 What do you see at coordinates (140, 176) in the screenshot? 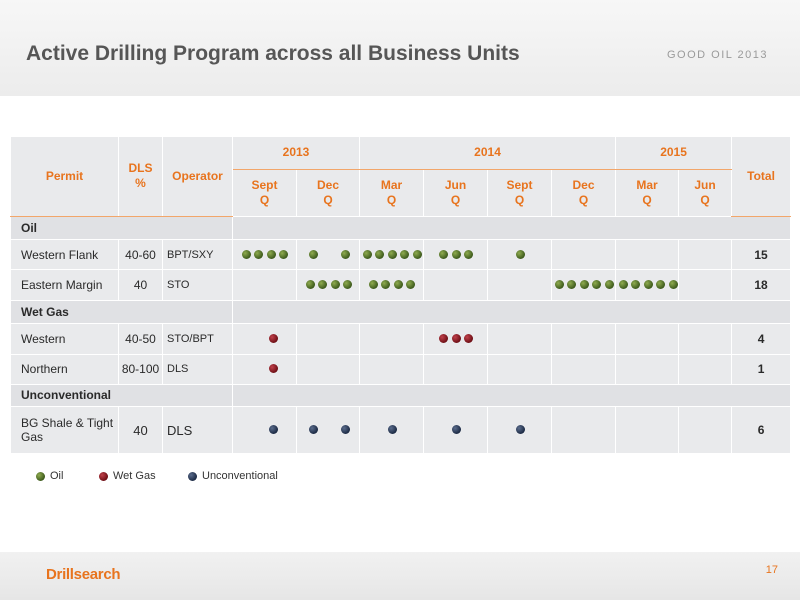
I see `header-dls-percent: DLS %` at bounding box center [140, 176].